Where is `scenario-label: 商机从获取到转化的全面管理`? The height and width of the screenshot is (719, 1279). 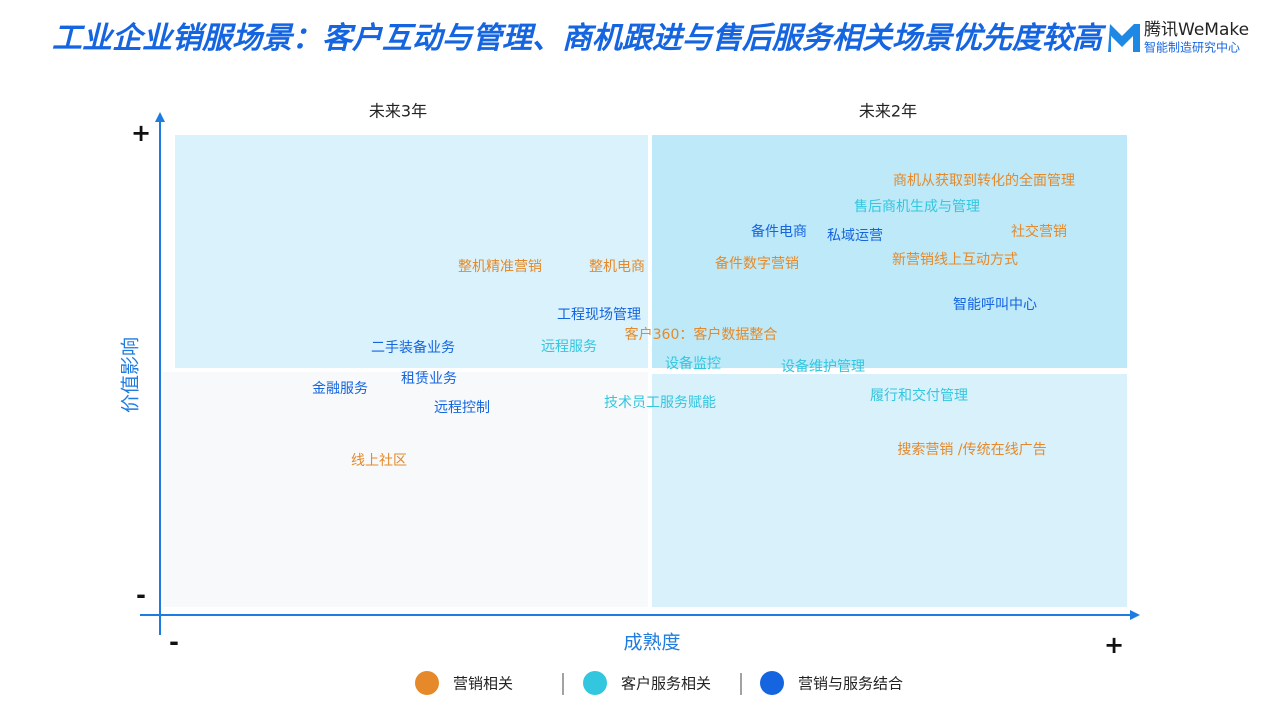 scenario-label: 商机从获取到转化的全面管理 is located at coordinates (984, 180).